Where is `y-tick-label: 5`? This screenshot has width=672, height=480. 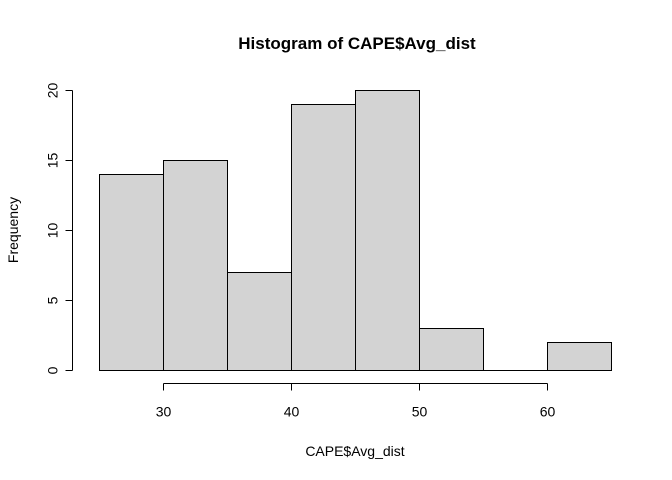
y-tick-label: 5 is located at coordinates (53, 300).